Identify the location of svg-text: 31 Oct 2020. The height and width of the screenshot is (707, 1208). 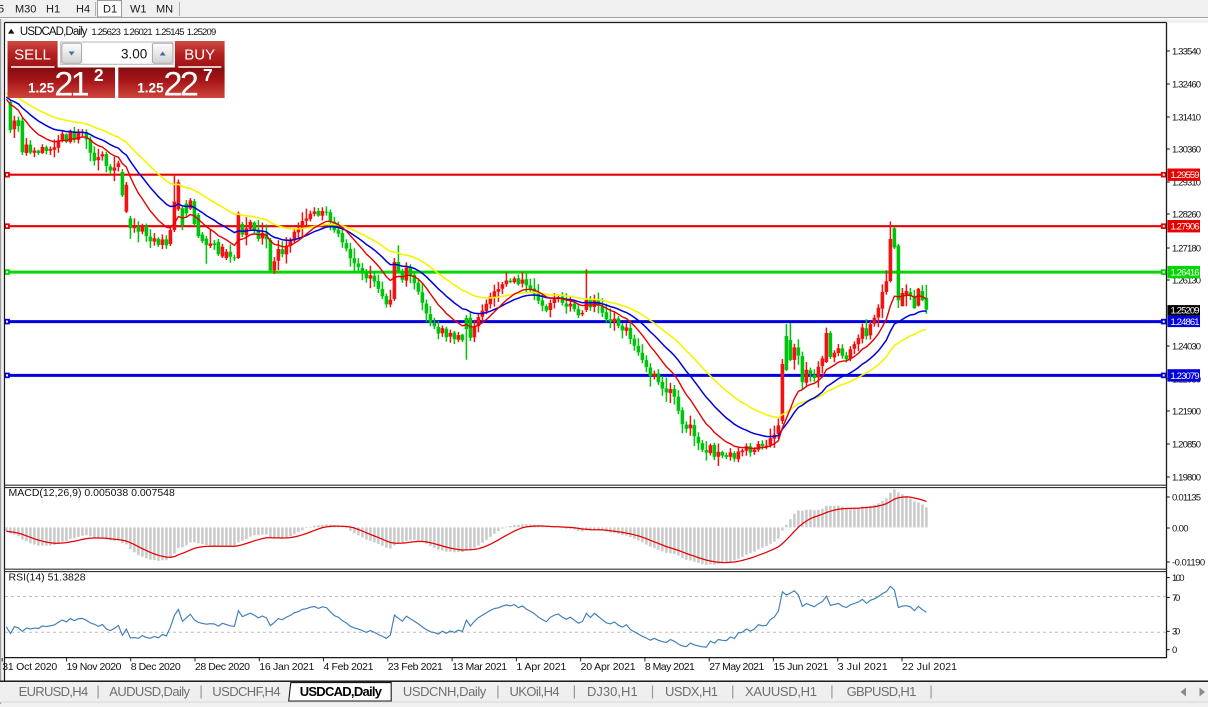
(29, 667).